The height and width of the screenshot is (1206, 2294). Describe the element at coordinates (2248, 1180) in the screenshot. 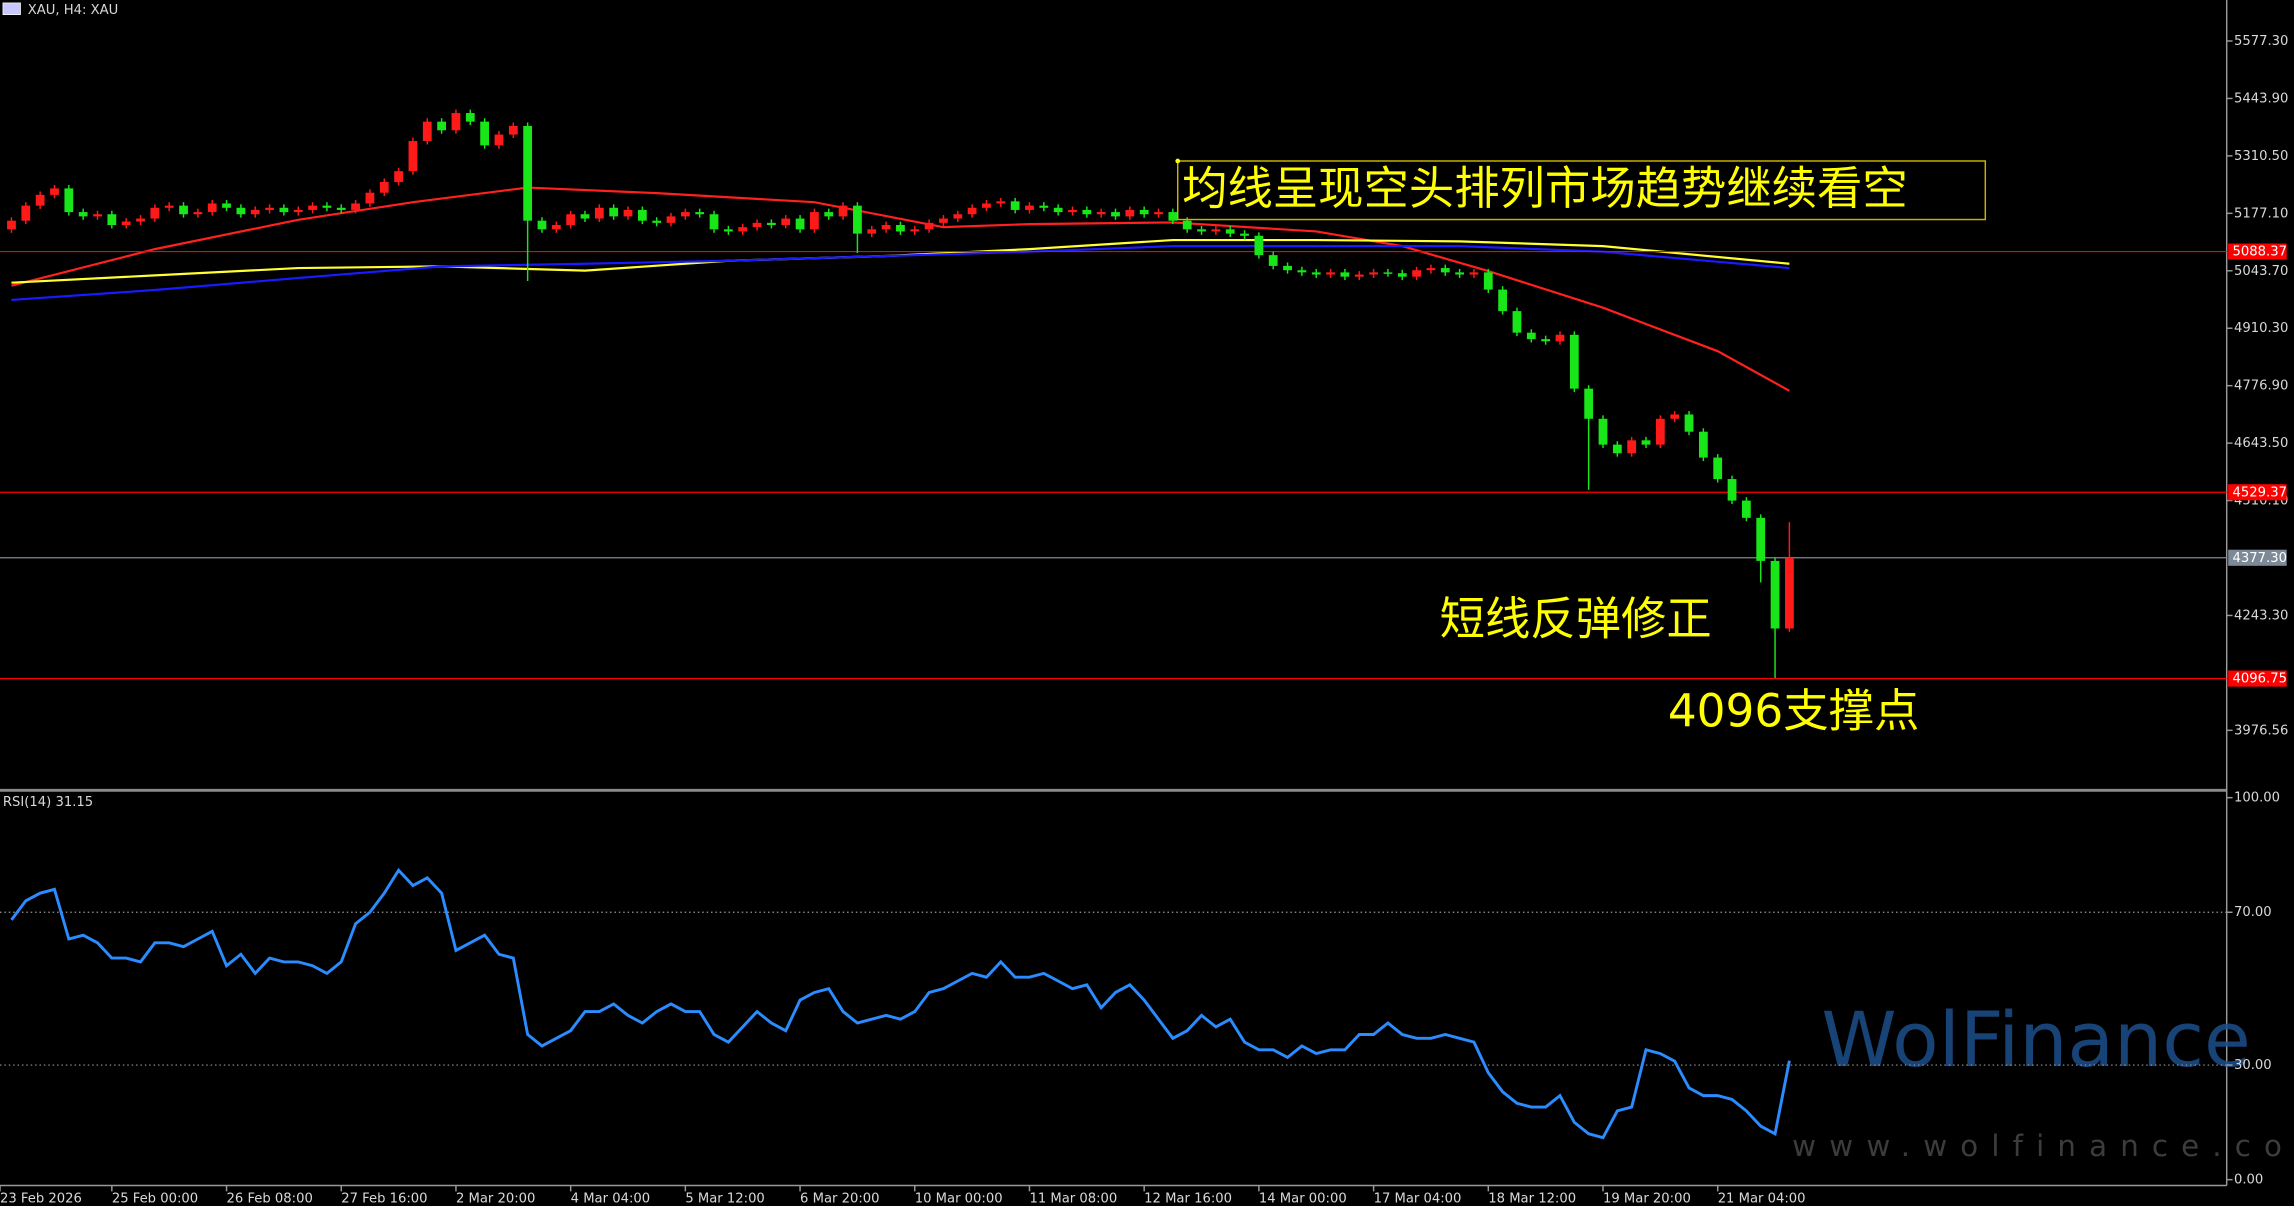

I see `y-tick-label: 0.00` at that location.